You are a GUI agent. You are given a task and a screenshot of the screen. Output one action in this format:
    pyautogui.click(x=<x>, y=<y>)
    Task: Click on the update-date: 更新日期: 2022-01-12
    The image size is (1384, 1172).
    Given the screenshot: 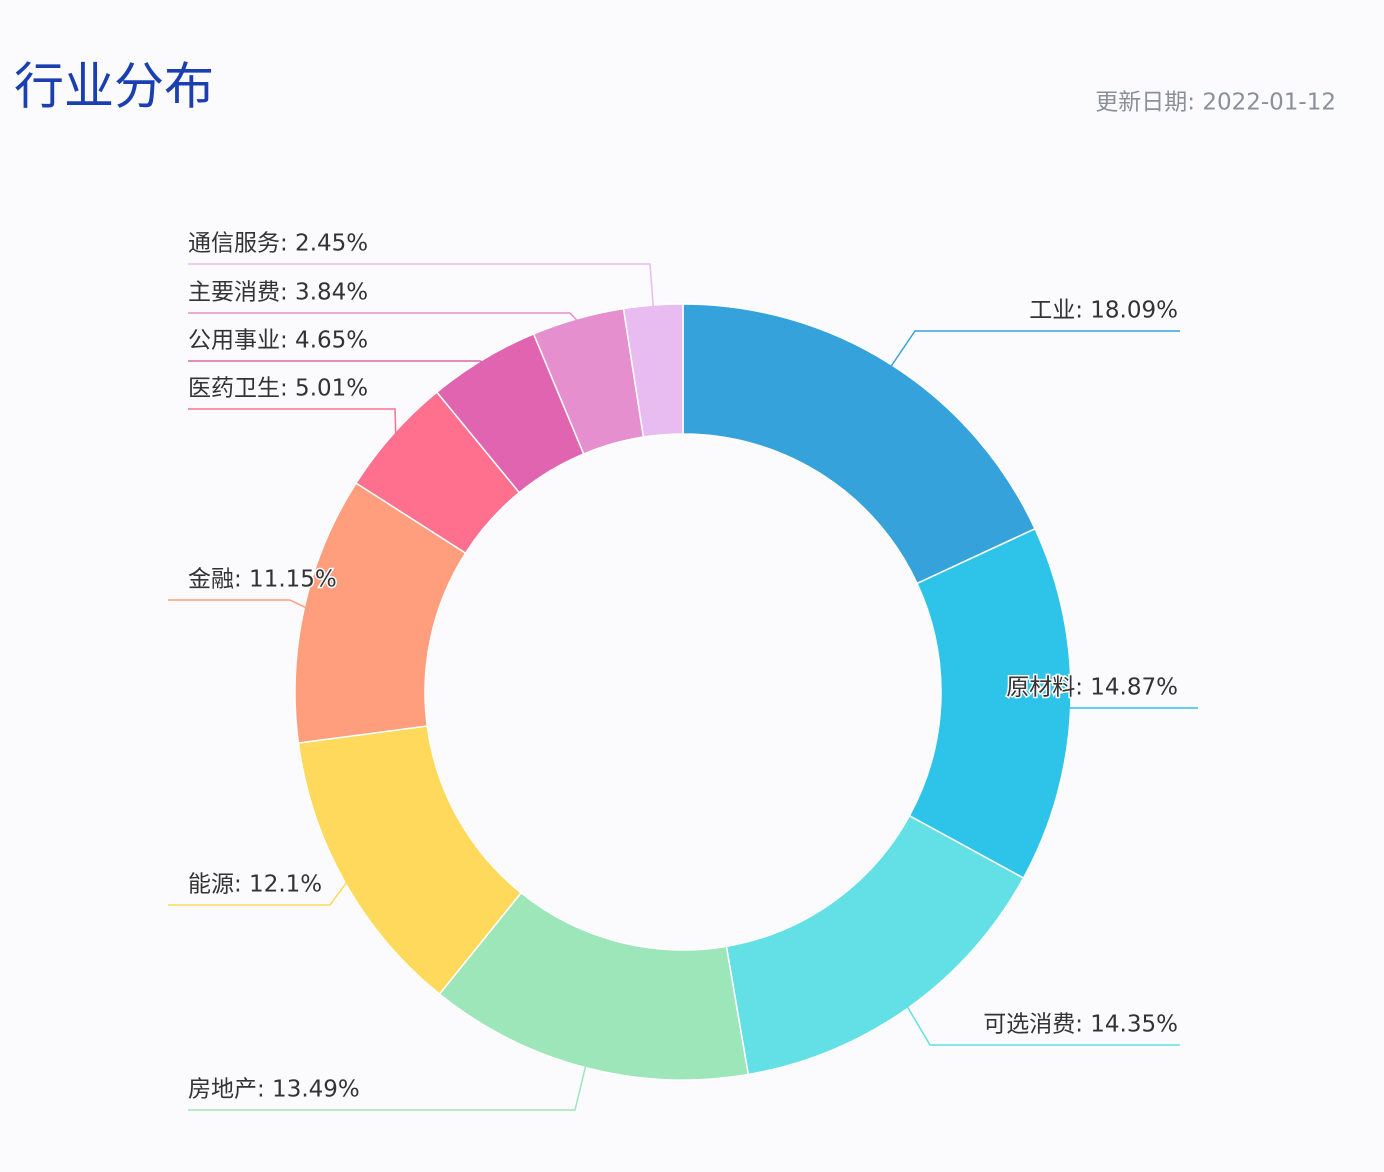 What is the action you would take?
    pyautogui.click(x=1215, y=103)
    